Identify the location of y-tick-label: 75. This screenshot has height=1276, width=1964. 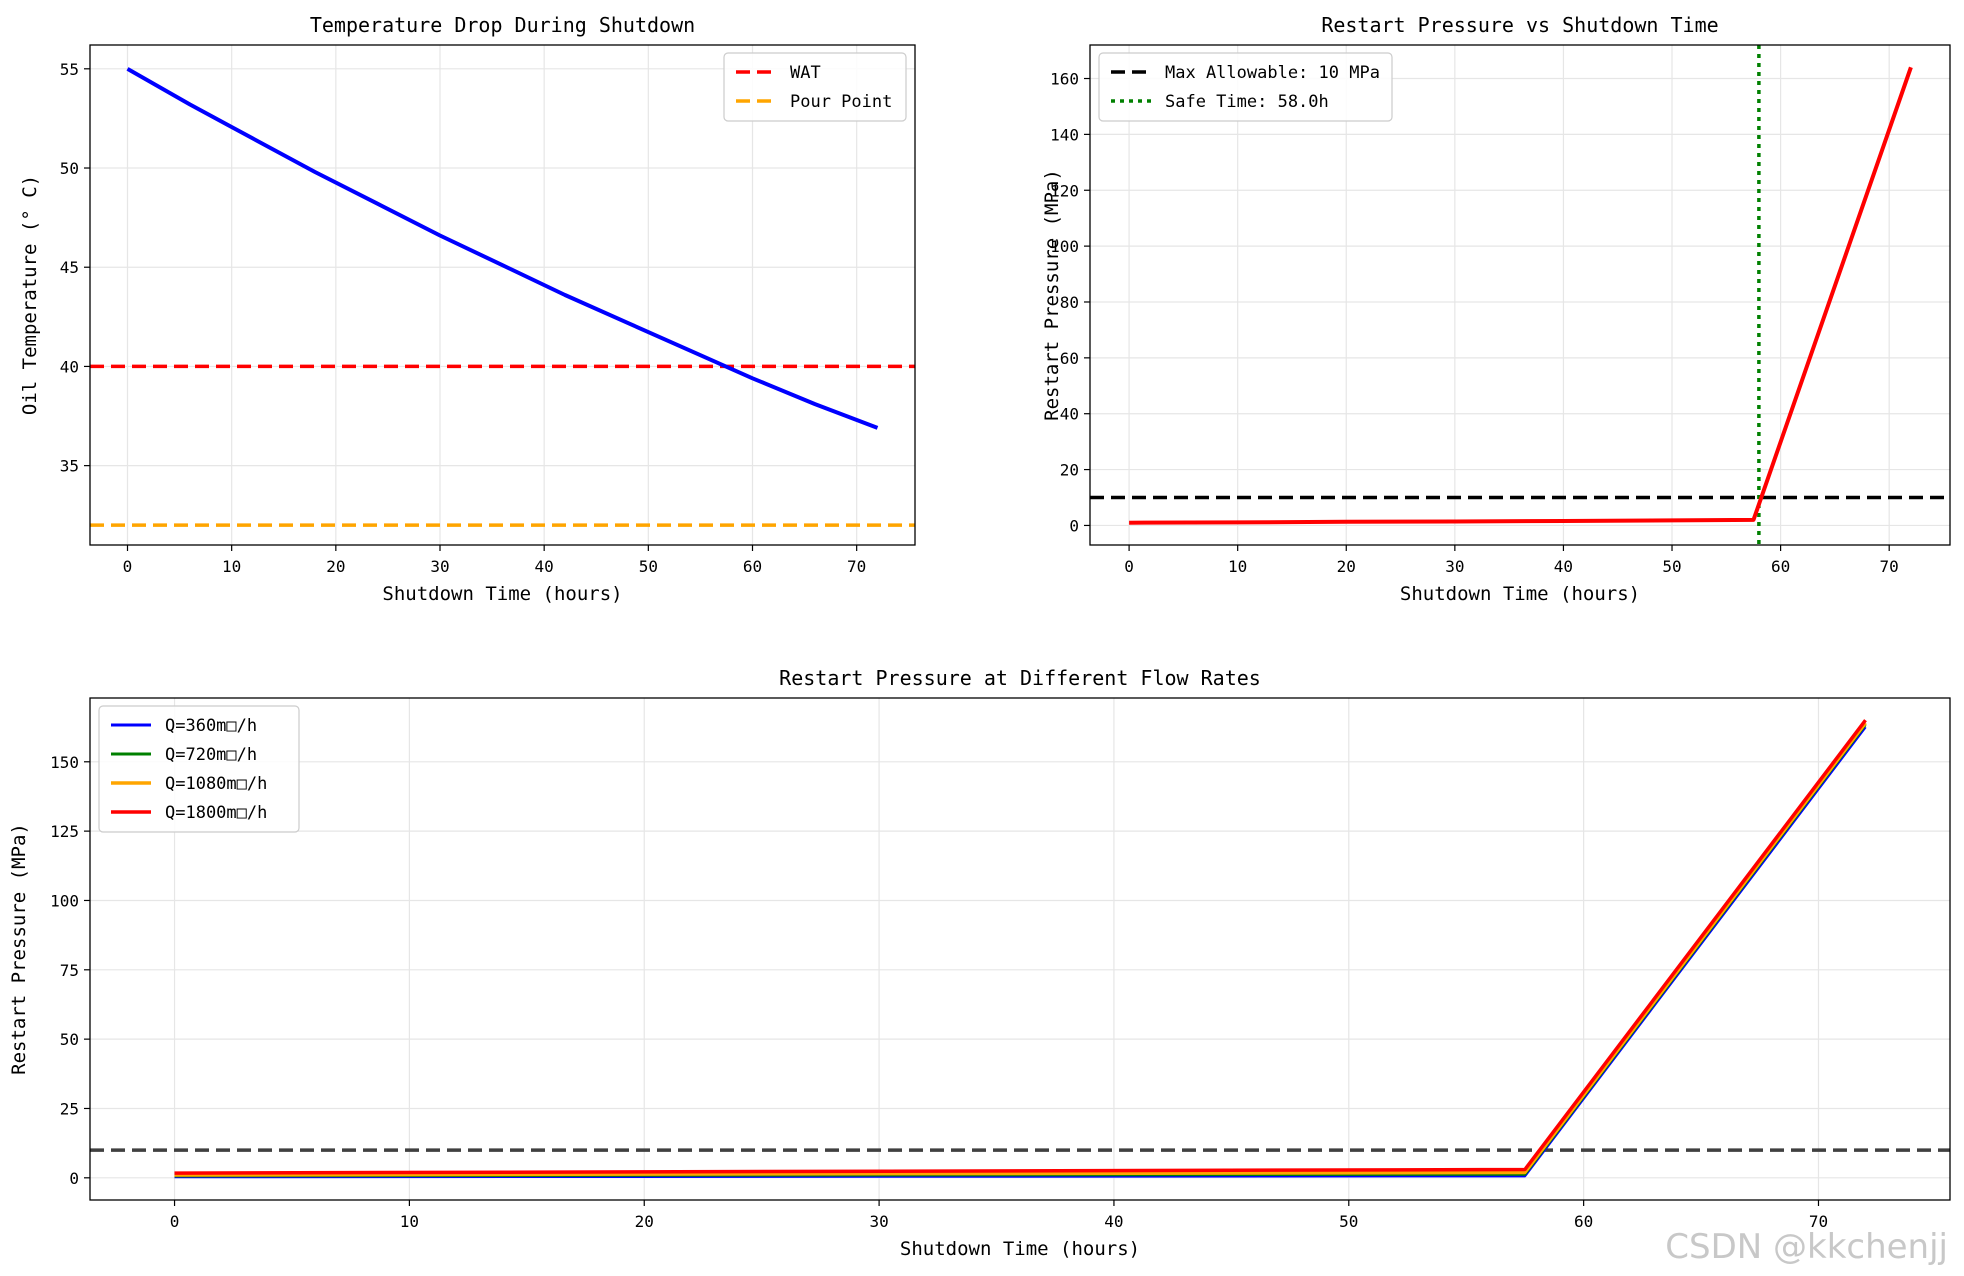
(69, 970).